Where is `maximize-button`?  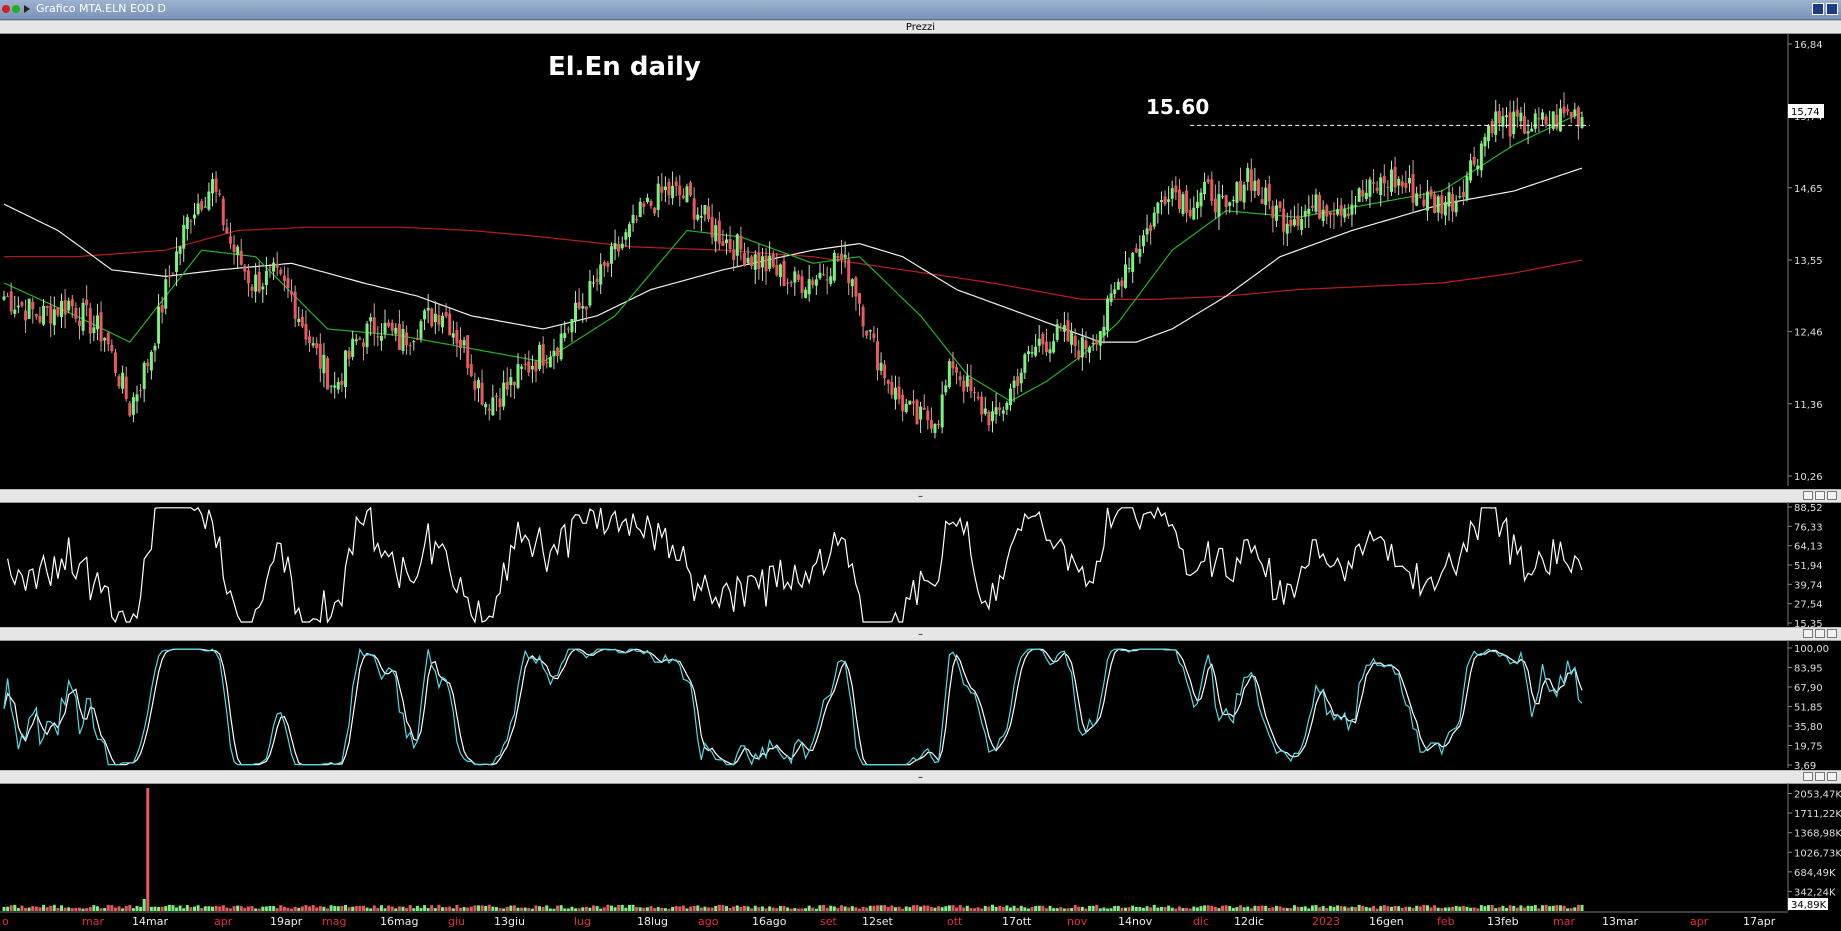
maximize-button is located at coordinates (1832, 9).